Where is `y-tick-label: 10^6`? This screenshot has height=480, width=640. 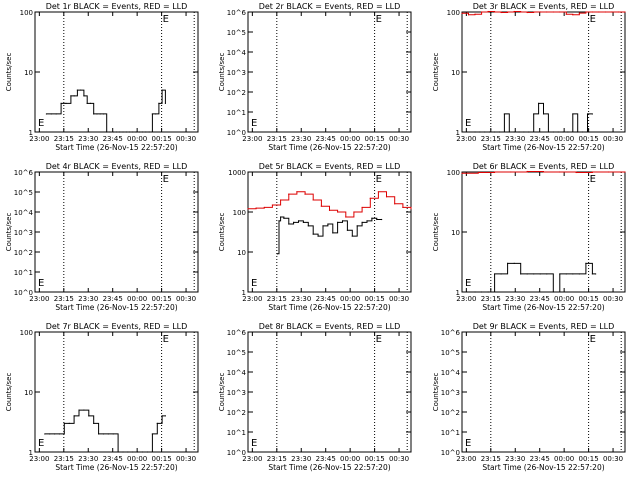 y-tick-label: 10^6 is located at coordinates (24, 173).